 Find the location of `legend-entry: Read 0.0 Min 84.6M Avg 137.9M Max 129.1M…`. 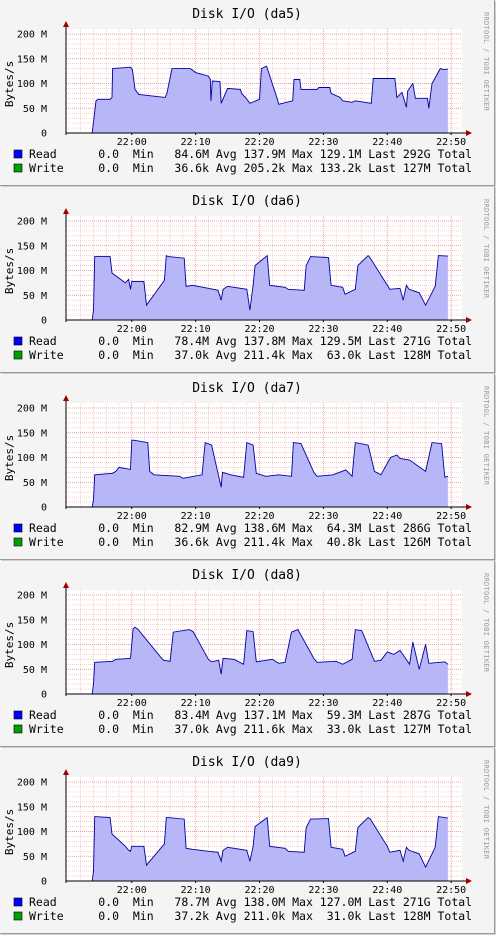

legend-entry: Read 0.0 Min 84.6M Avg 137.9M Max 129.1M… is located at coordinates (250, 154).